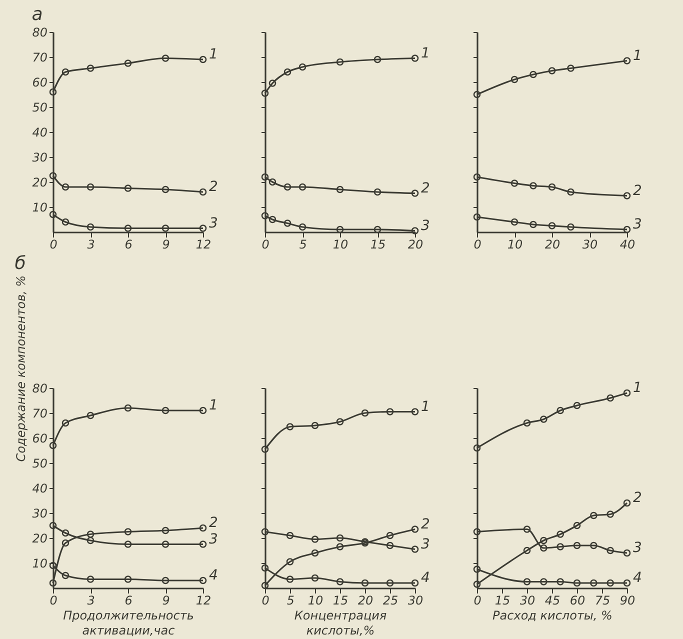 The height and width of the screenshot is (639, 683). What do you see at coordinates (637, 578) in the screenshot?
I see `series-label: 4` at bounding box center [637, 578].